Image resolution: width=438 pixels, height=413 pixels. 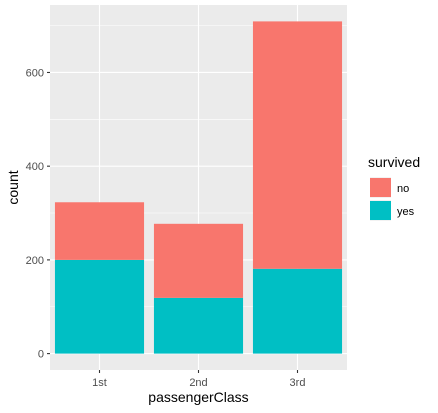 I want to click on y-axis-title: count, so click(x=13, y=187).